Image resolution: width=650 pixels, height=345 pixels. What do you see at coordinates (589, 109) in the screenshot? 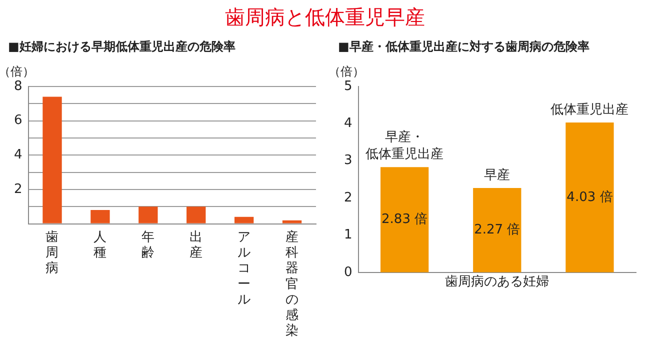
I see `x-tick-label: 低体重児出産` at bounding box center [589, 109].